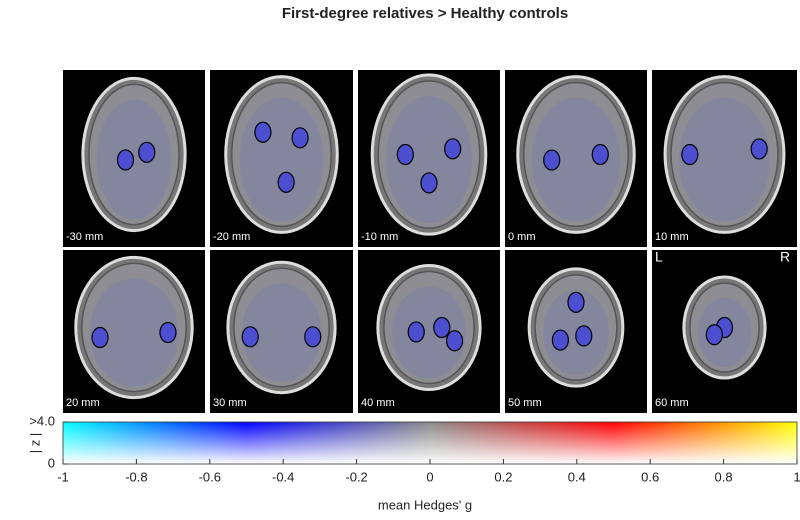 This screenshot has width=800, height=520. Describe the element at coordinates (283, 476) in the screenshot. I see `x-tick-label: -0.4` at that location.